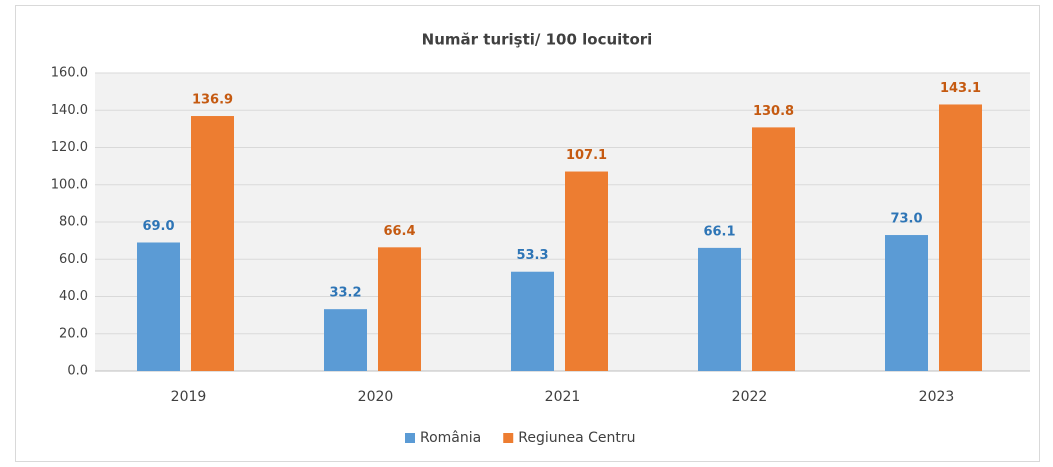 Image resolution: width=1053 pixels, height=467 pixels. Describe the element at coordinates (189, 397) in the screenshot. I see `x-tick-label: 2019` at that location.